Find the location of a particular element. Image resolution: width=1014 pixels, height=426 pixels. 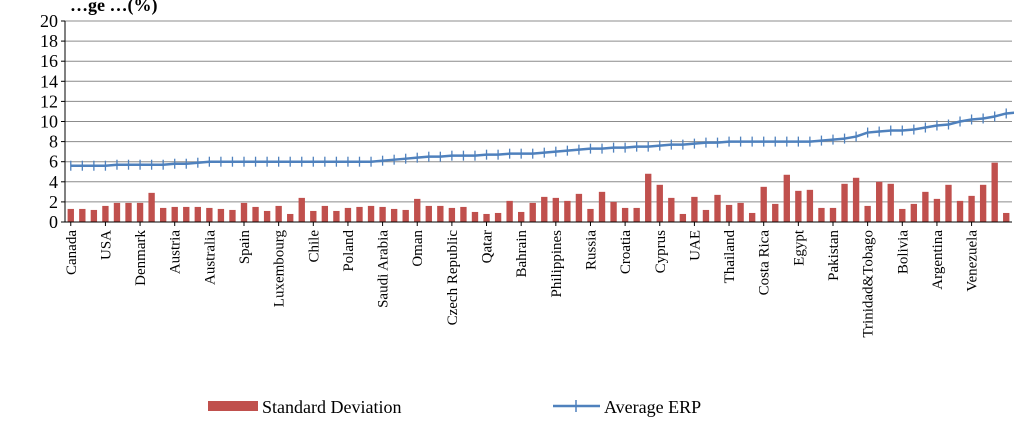

x-tick-label: Pakistan is located at coordinates (834, 255).